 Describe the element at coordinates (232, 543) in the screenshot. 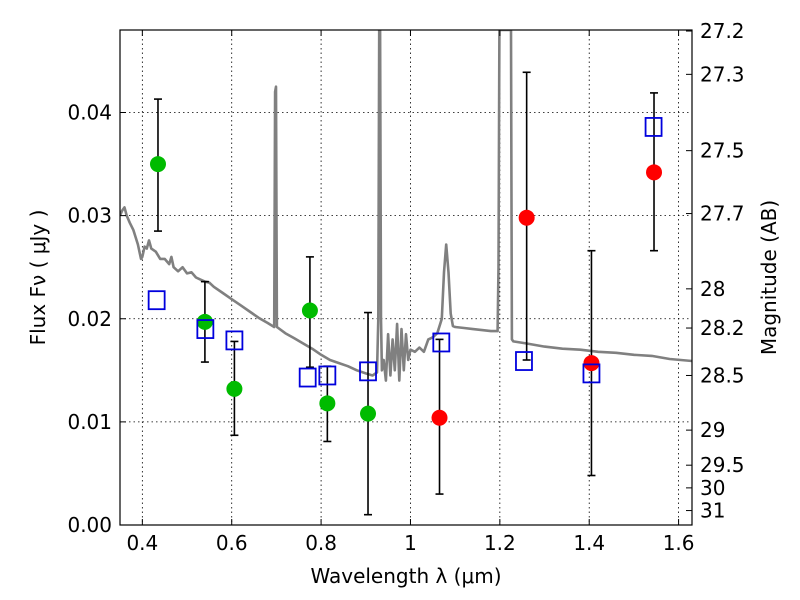

I see `x-tick-label: 0.6` at that location.